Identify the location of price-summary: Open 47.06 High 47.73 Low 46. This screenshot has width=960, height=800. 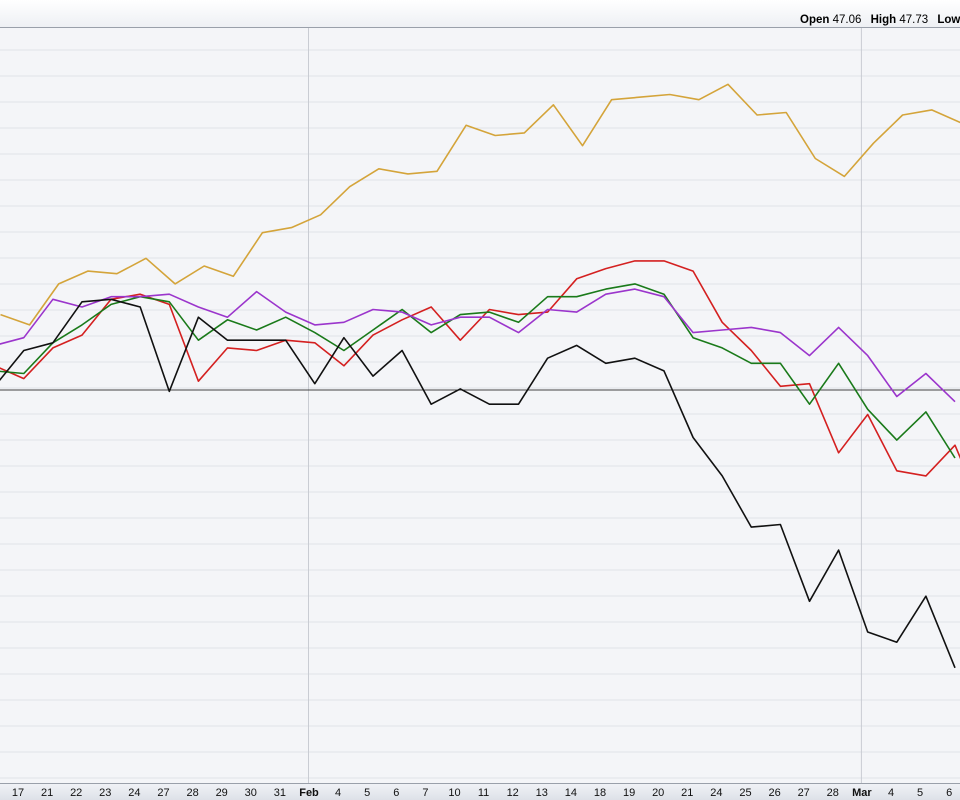
(880, 20).